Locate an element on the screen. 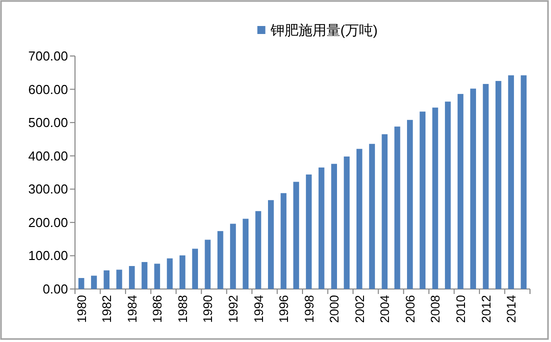 The image size is (551, 342). x-tick-label: 2000 is located at coordinates (335, 308).